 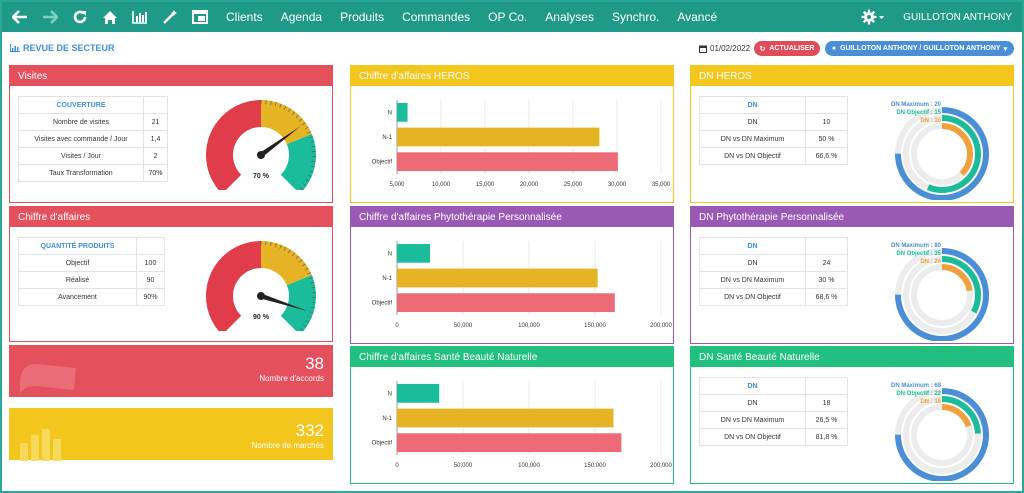 What do you see at coordinates (826, 122) in the screenshot?
I see `table-cell: 10` at bounding box center [826, 122].